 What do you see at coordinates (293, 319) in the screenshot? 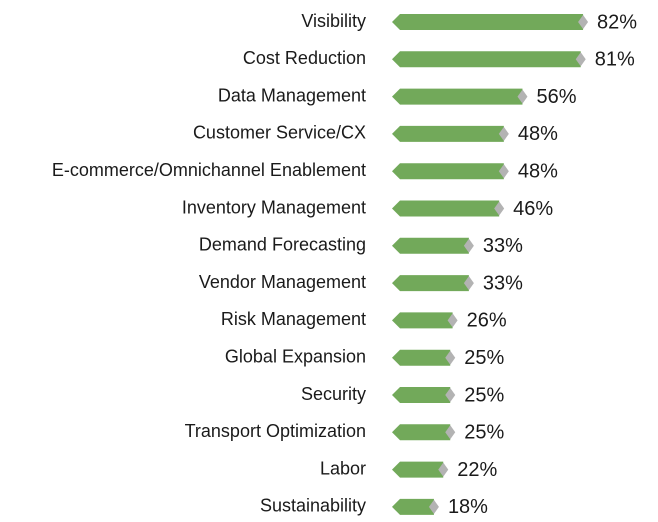
I see `category-label: Risk Management` at bounding box center [293, 319].